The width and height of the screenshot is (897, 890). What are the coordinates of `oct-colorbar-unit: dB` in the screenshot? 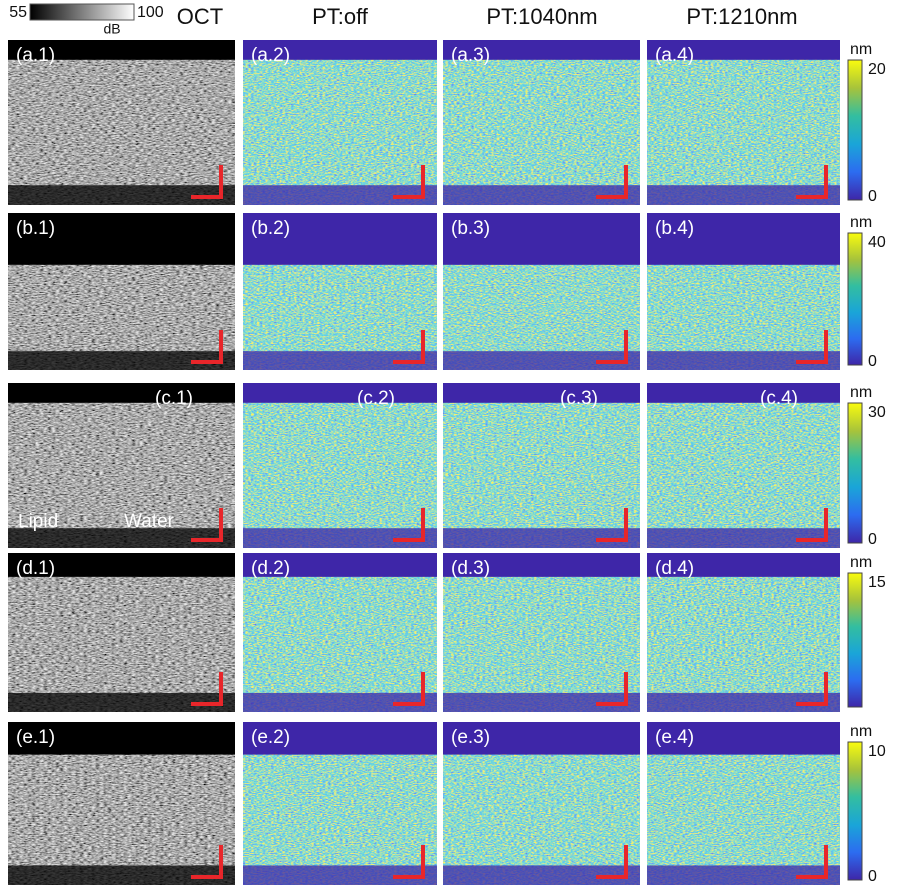 It's located at (111, 29).